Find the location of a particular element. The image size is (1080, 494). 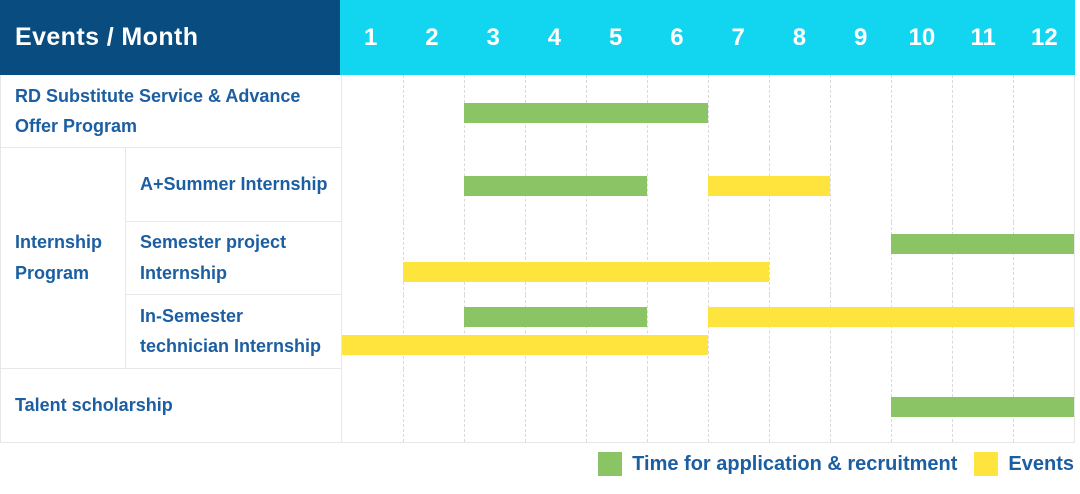

row-label-in-semester-technician-internship: In-Semester technician Internship is located at coordinates (233, 332).